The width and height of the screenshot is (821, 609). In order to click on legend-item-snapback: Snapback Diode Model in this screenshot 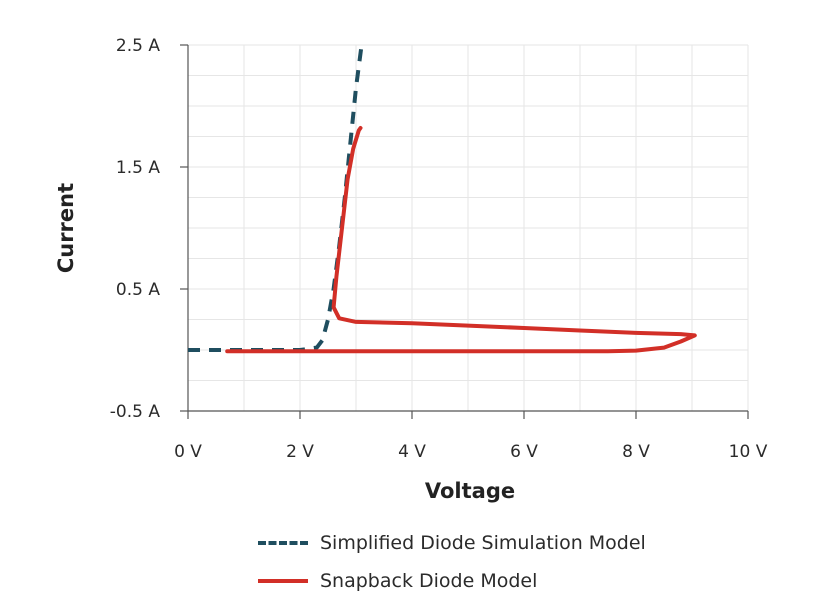, I will do `click(452, 581)`.